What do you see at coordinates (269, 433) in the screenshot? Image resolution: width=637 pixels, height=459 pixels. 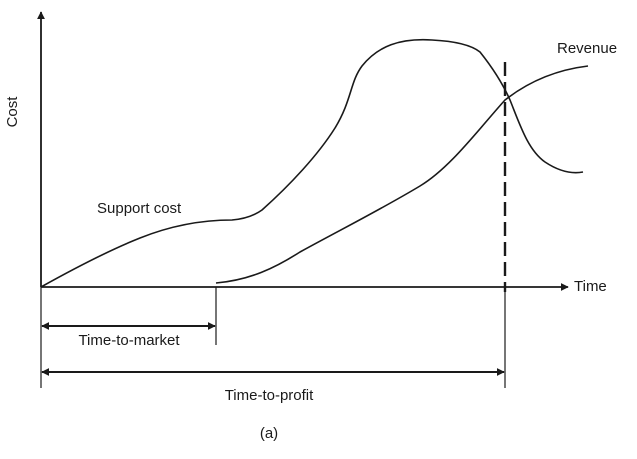 I see `figure-caption: (a)` at bounding box center [269, 433].